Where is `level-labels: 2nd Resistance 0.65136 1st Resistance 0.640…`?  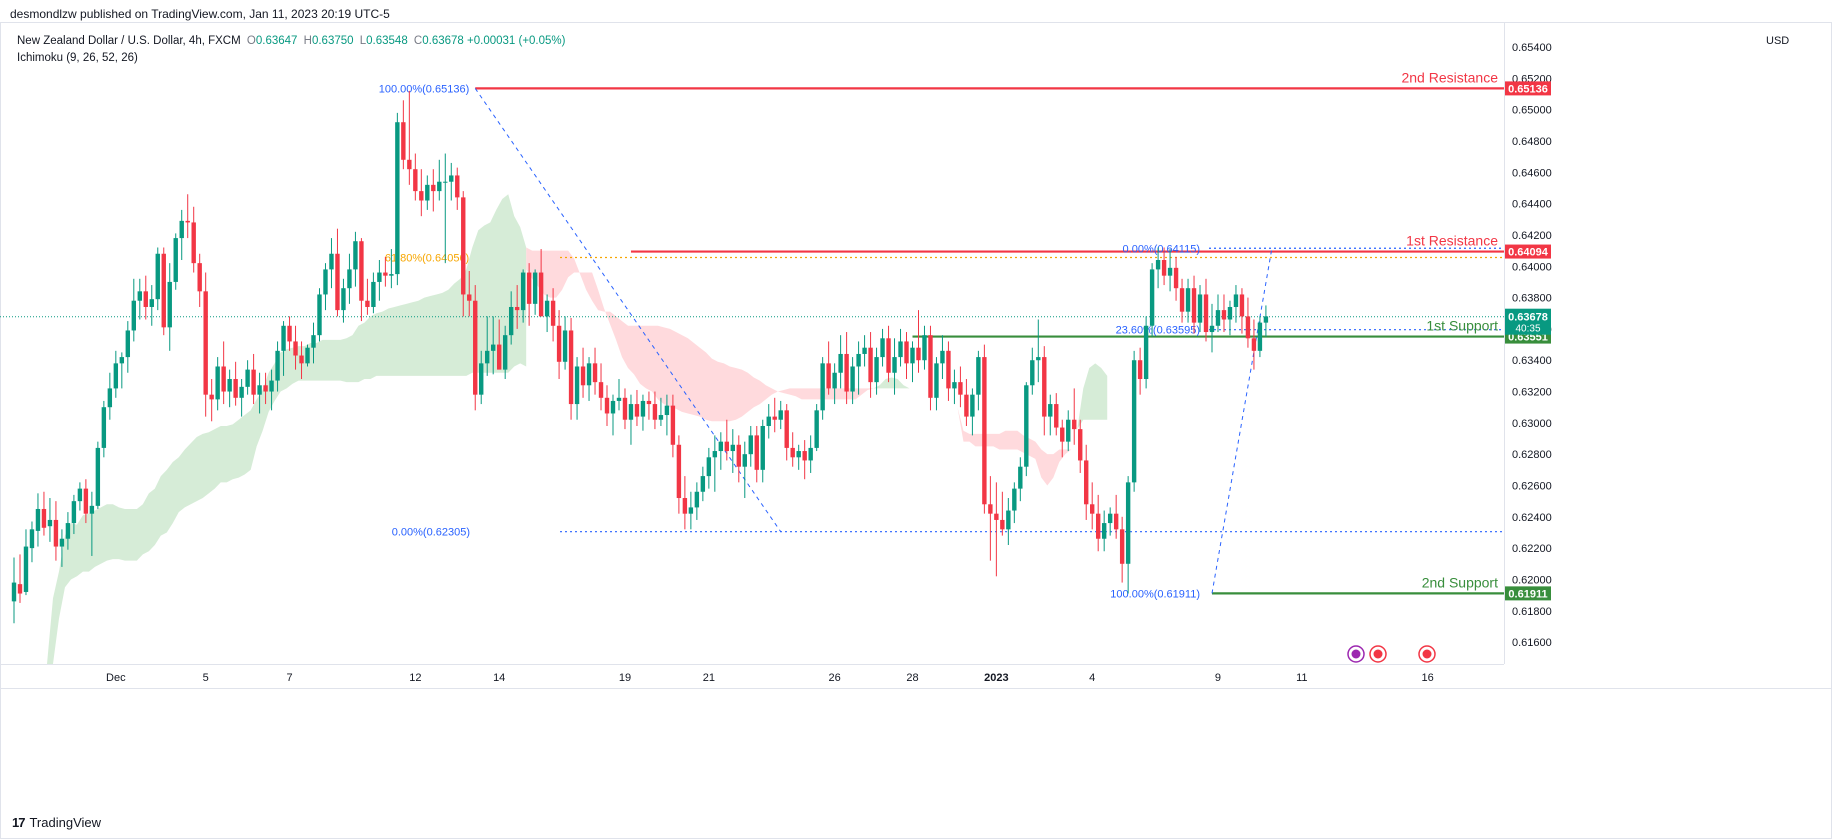
level-labels: 2nd Resistance 0.65136 1st Resistance 0.640… is located at coordinates (1449, 366).